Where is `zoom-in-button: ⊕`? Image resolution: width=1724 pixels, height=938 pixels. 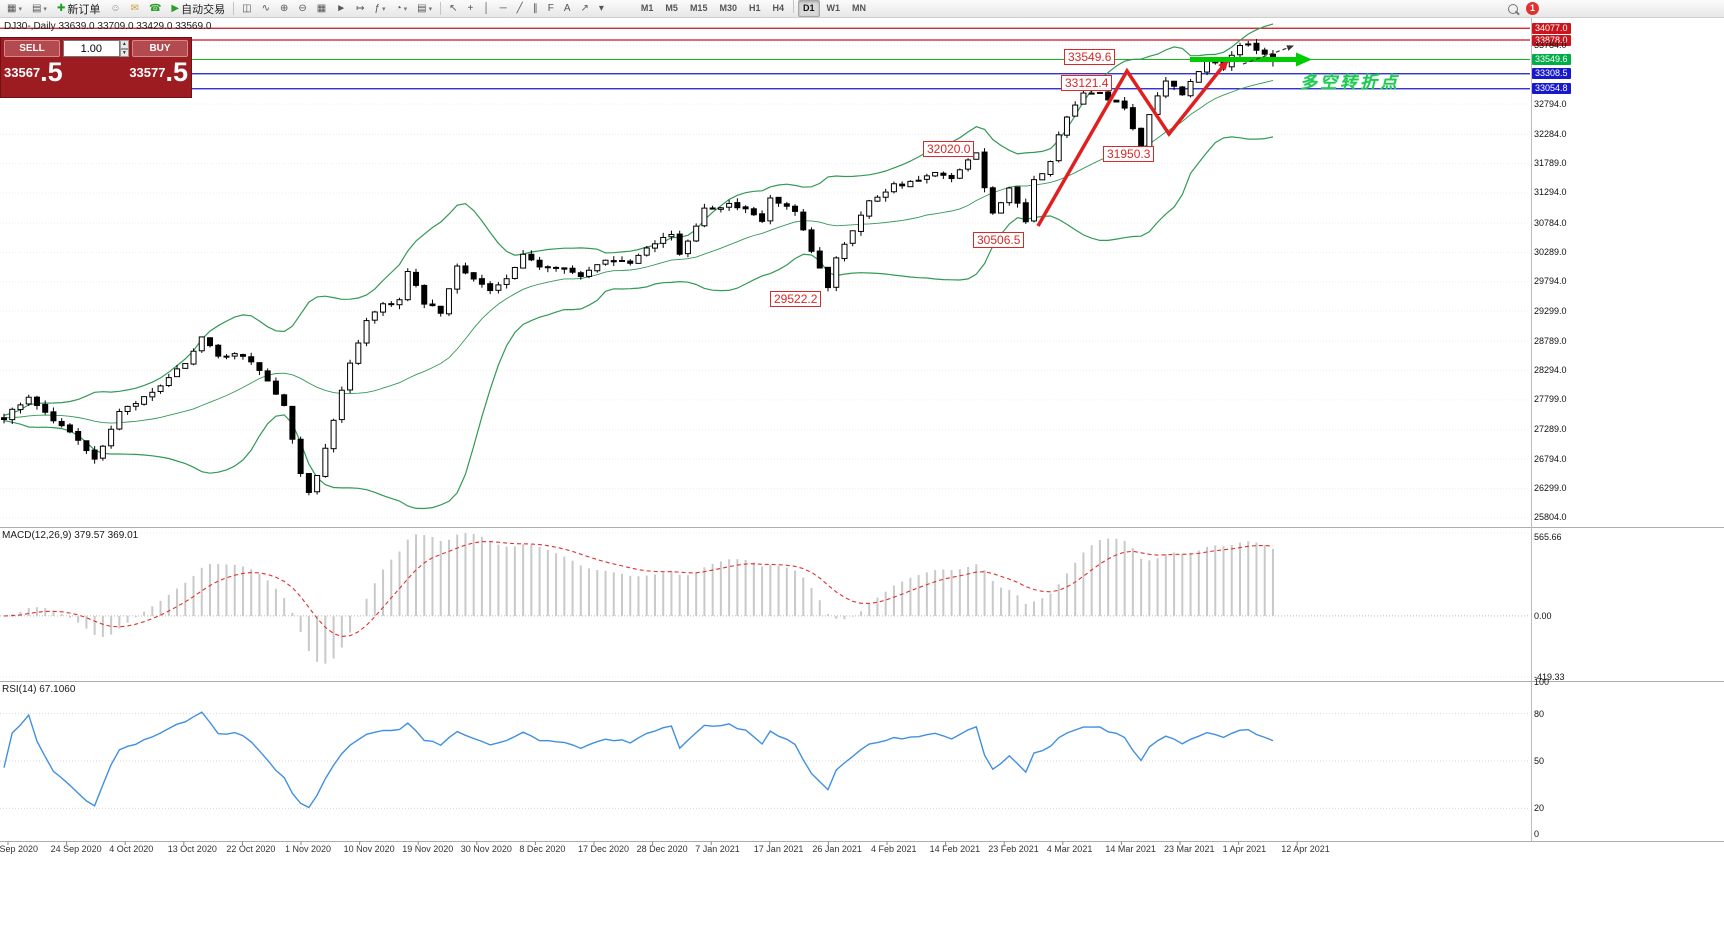
zoom-in-button: ⊕ is located at coordinates (284, 8).